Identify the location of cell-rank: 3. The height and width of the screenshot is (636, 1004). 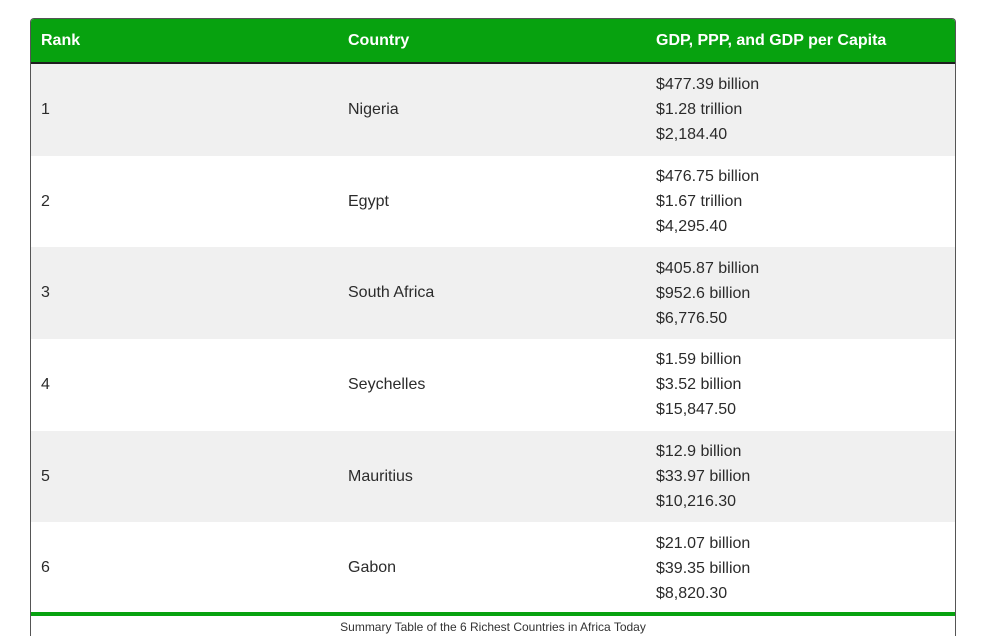
(45, 293).